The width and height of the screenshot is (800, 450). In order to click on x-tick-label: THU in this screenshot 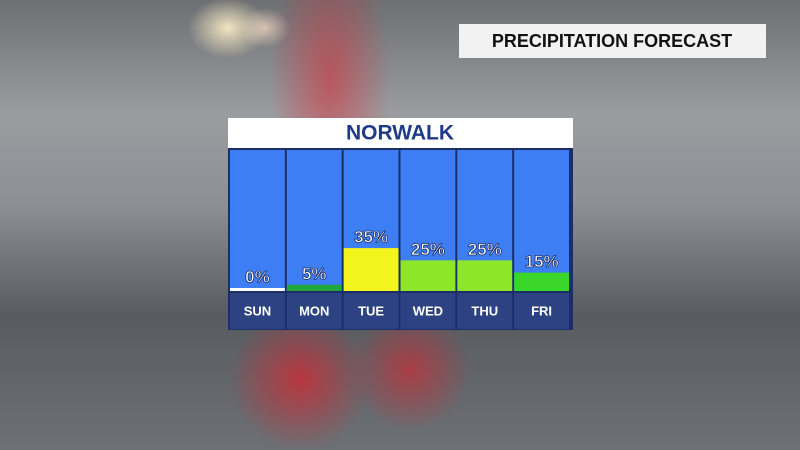, I will do `click(484, 310)`.